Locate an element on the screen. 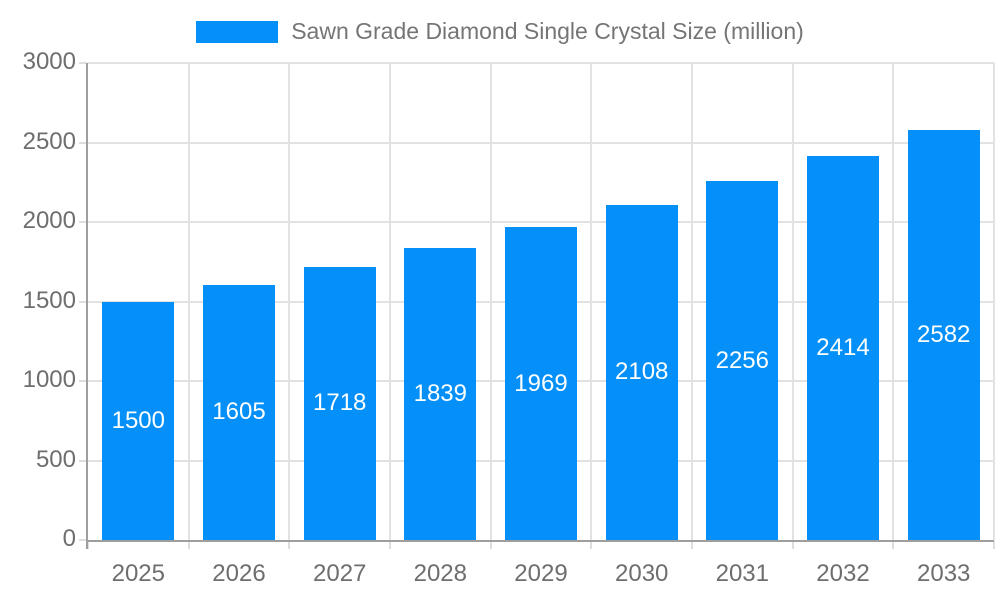 This screenshot has height=600, width=1000. bar-2033 is located at coordinates (943, 334).